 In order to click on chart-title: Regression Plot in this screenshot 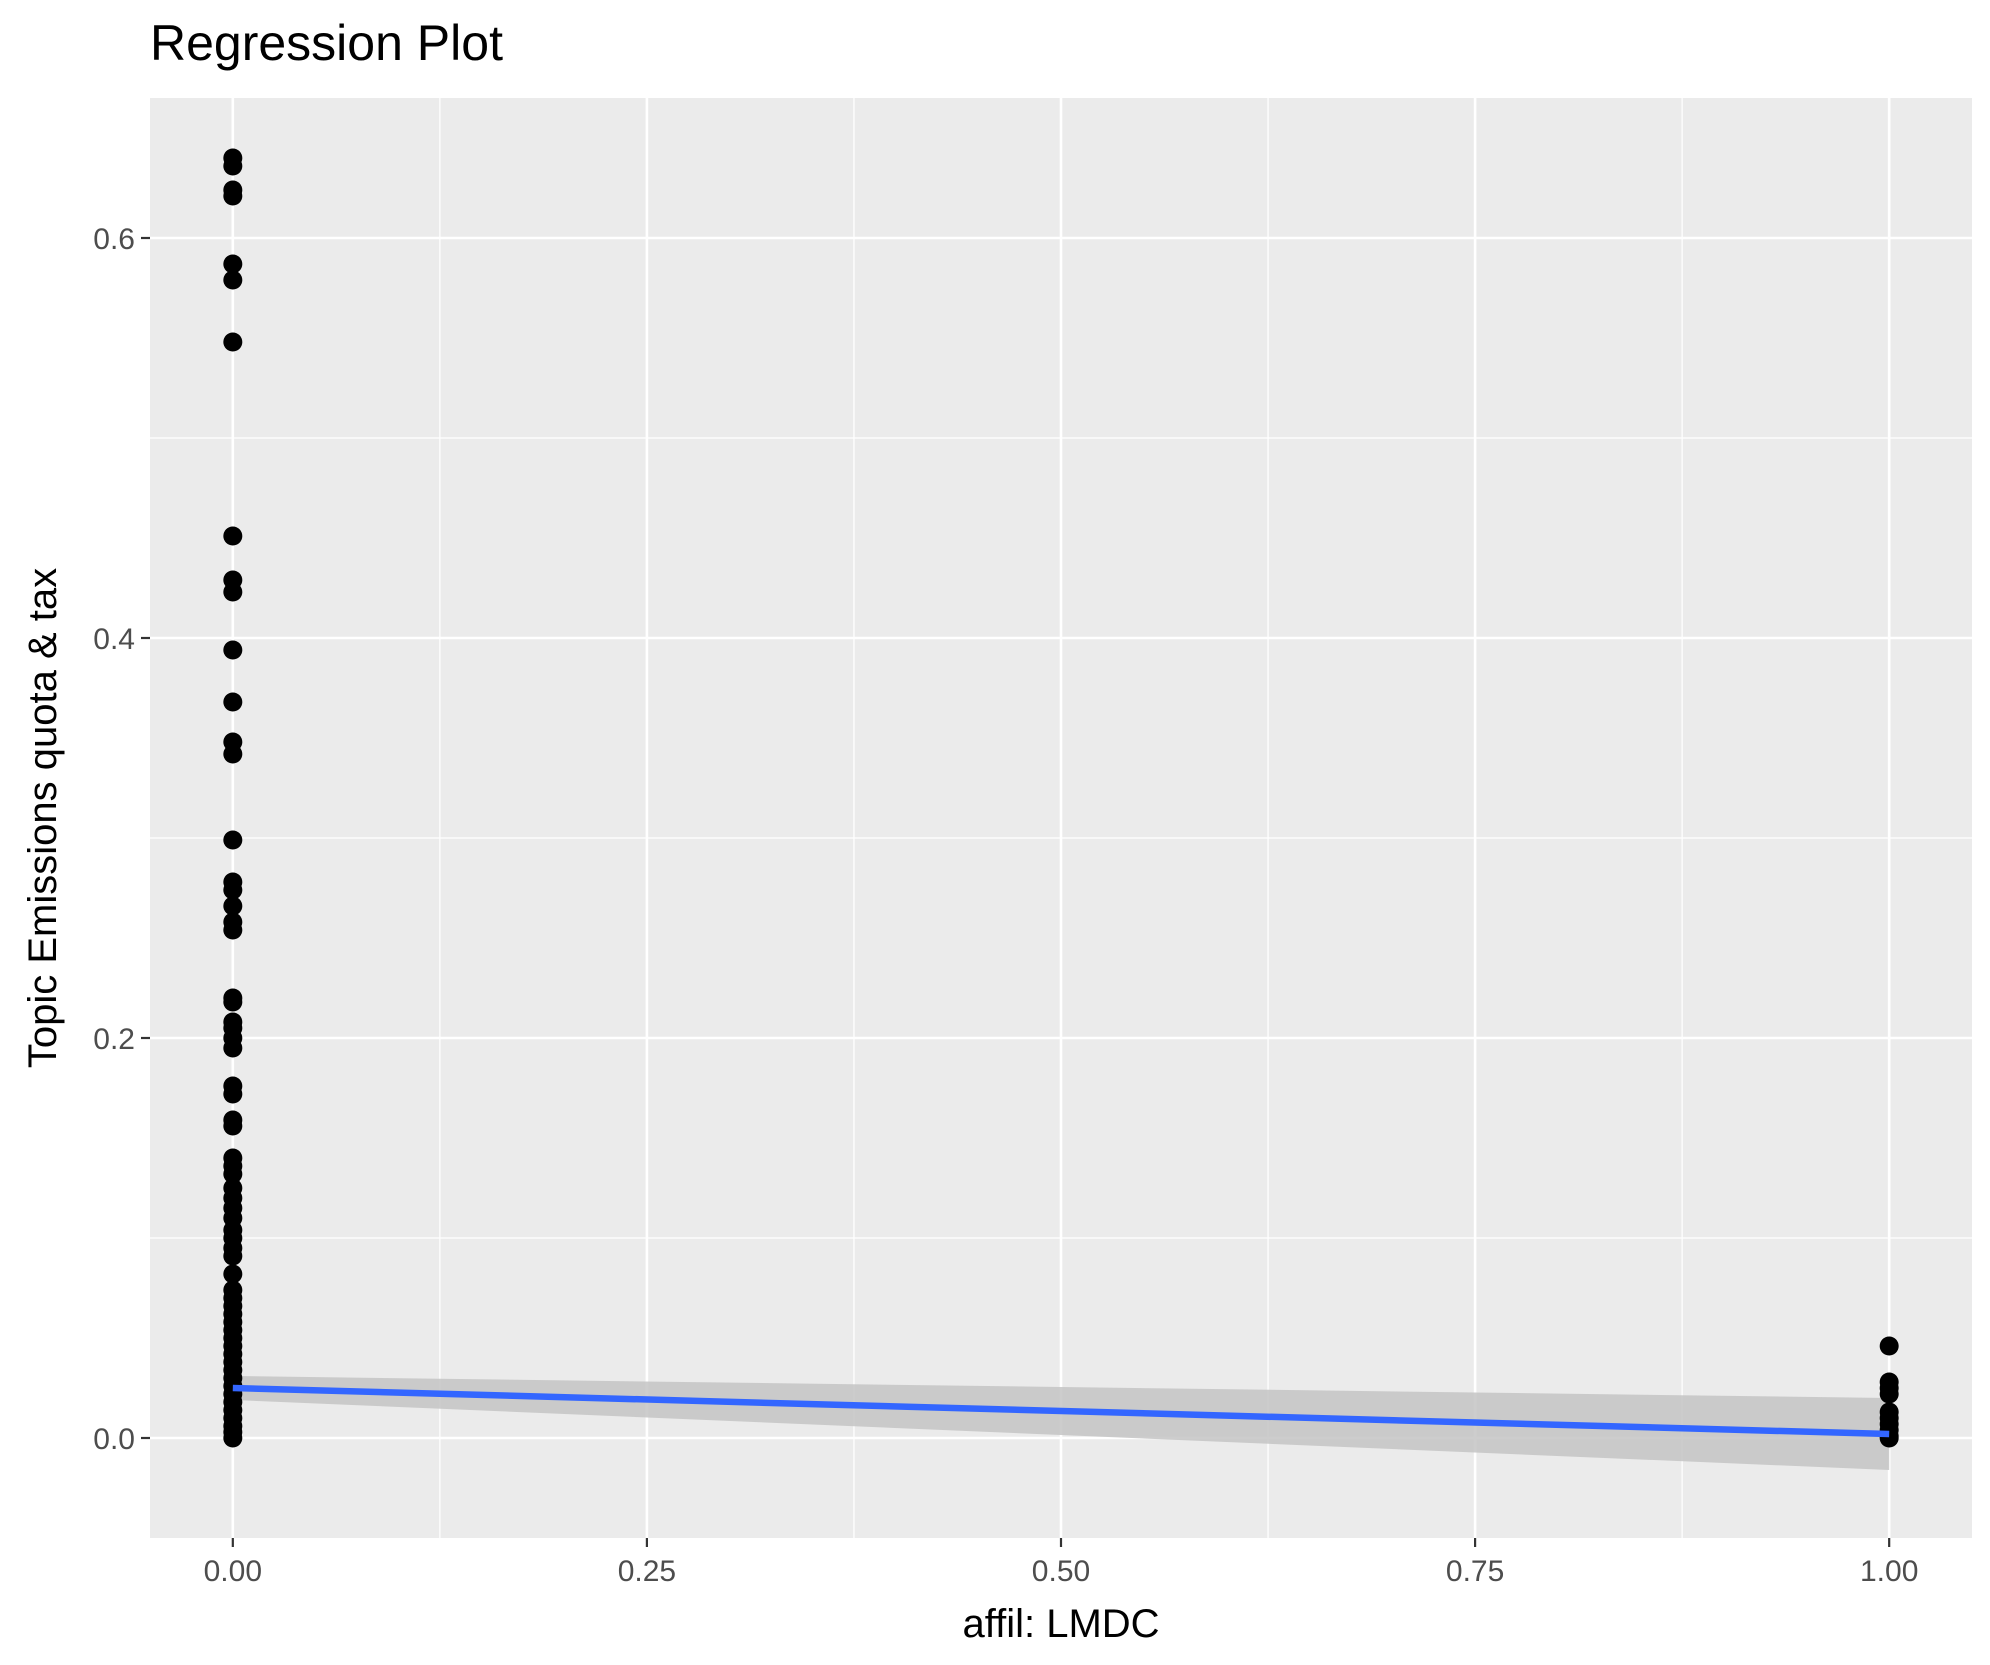, I will do `click(326, 43)`.